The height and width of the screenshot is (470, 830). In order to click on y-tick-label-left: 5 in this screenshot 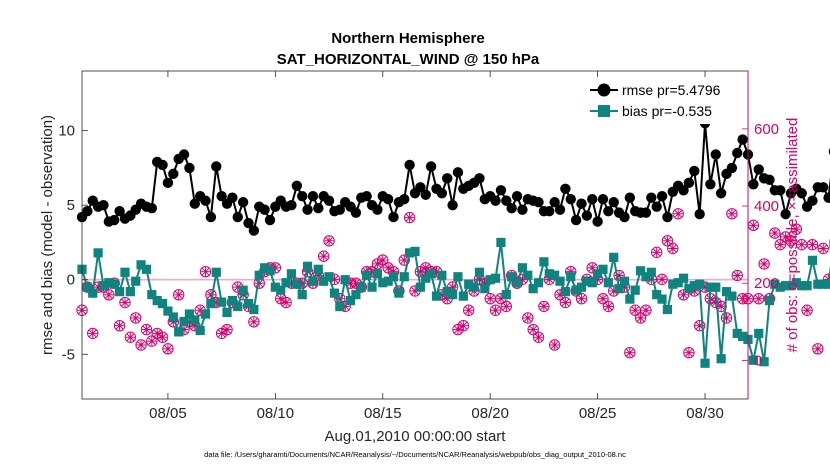, I will do `click(71, 205)`.